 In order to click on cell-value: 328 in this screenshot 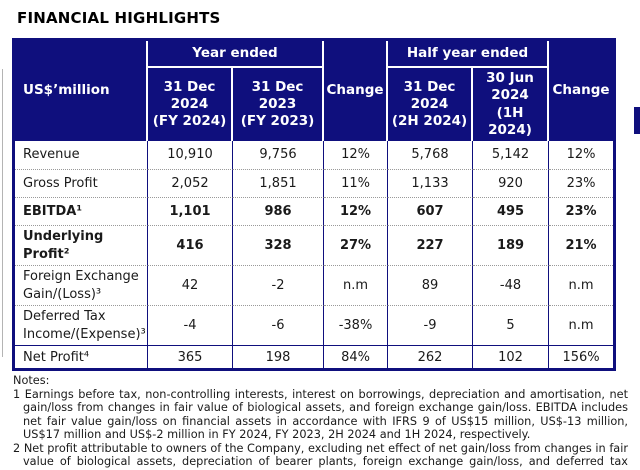, I will do `click(279, 245)`.